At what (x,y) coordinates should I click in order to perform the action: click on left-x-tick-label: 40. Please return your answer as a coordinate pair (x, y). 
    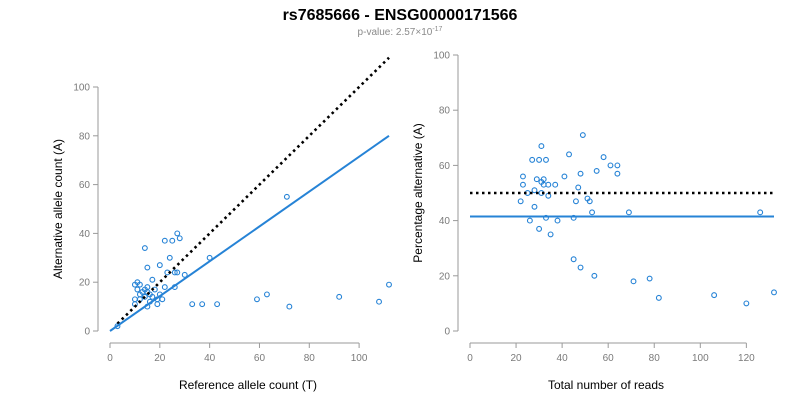
    Looking at the image, I should click on (210, 358).